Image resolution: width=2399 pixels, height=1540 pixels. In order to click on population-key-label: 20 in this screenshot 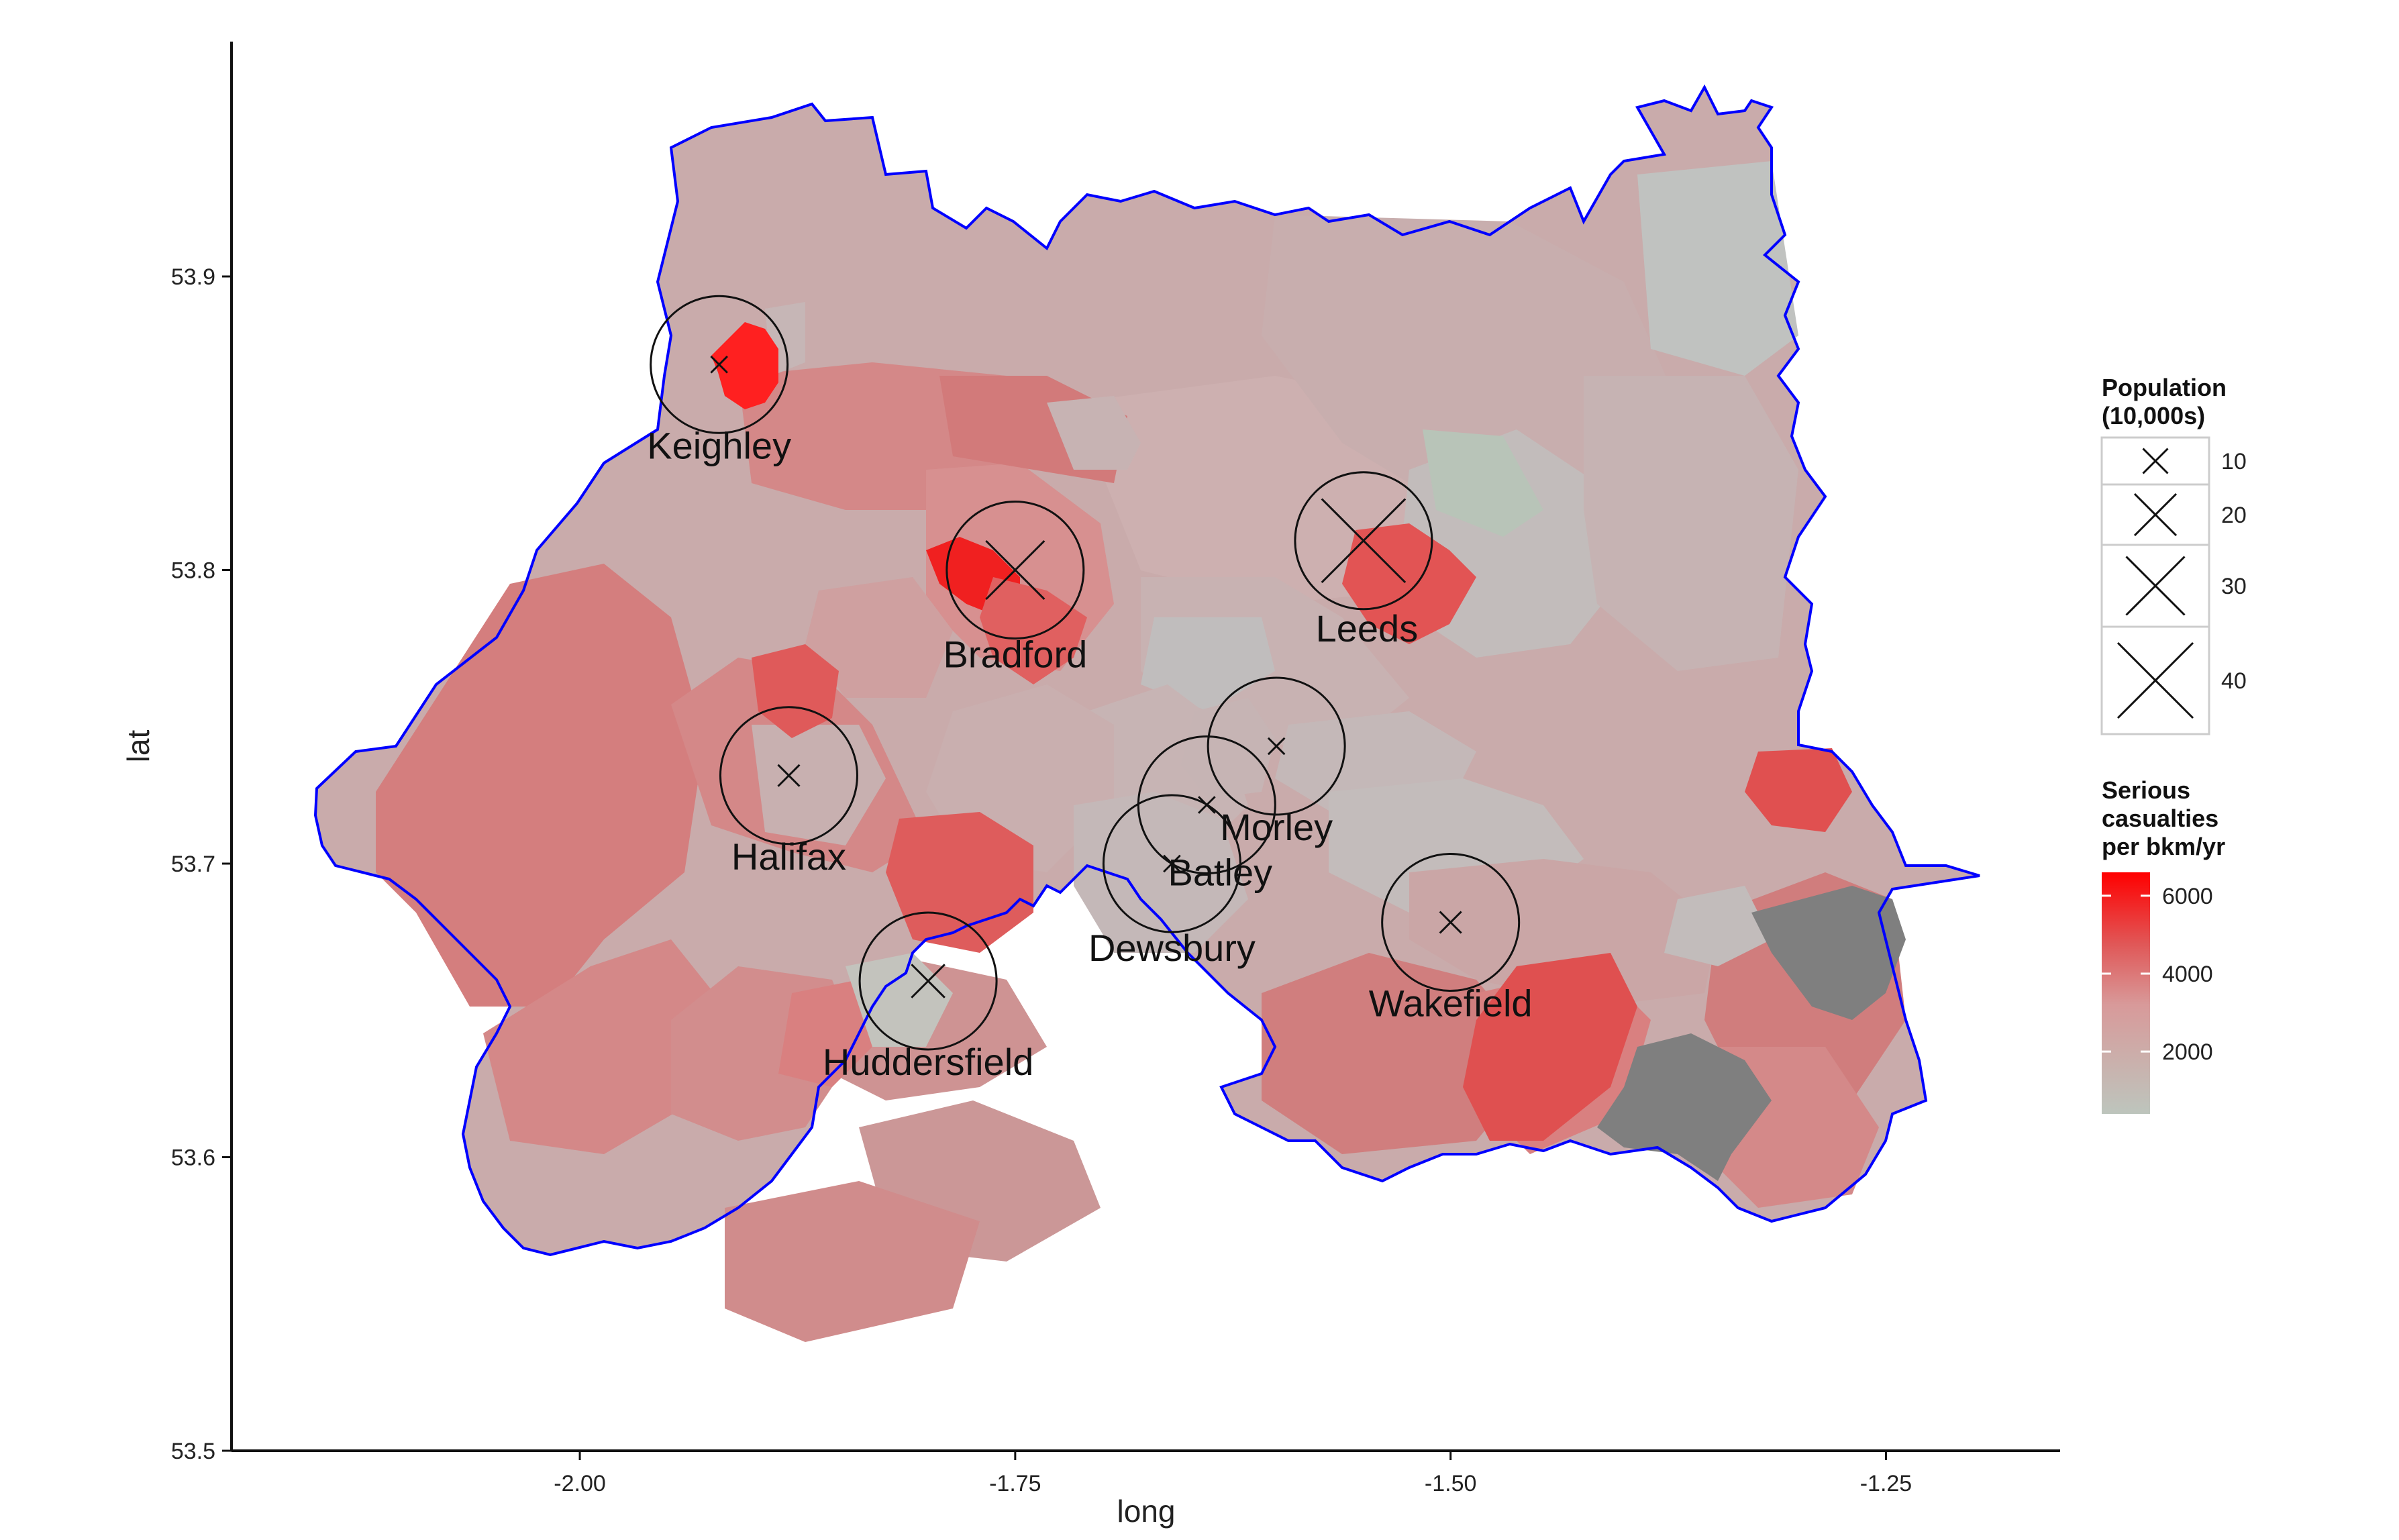, I will do `click(2234, 515)`.